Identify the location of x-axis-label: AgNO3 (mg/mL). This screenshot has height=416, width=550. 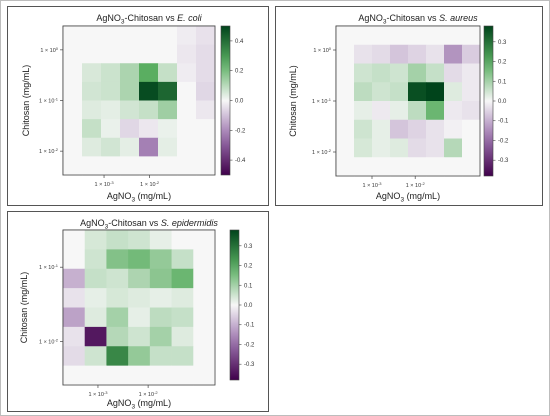
(139, 197).